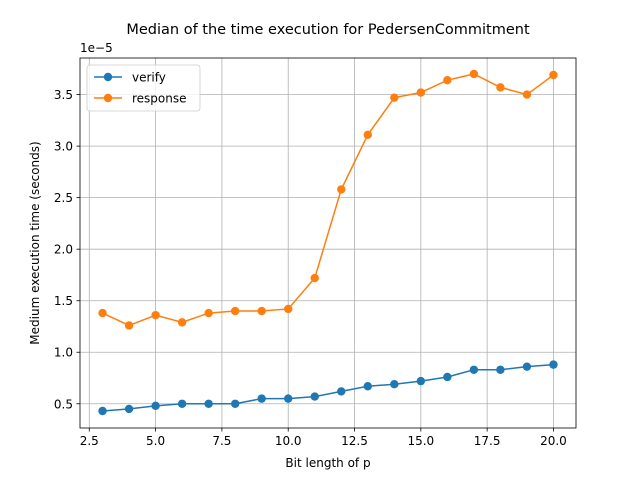 The image size is (640, 480). I want to click on y-tick-label: 1.5, so click(63, 301).